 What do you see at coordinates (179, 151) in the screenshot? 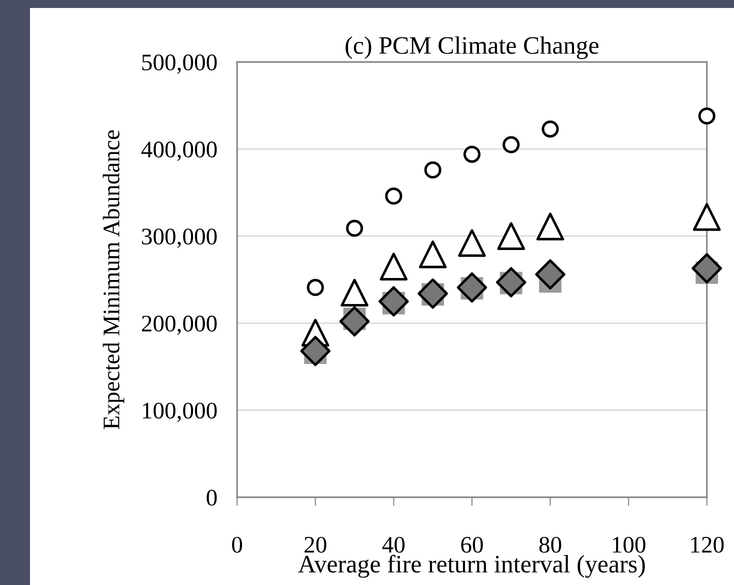
I see `y-tick-label: 400,000` at bounding box center [179, 151].